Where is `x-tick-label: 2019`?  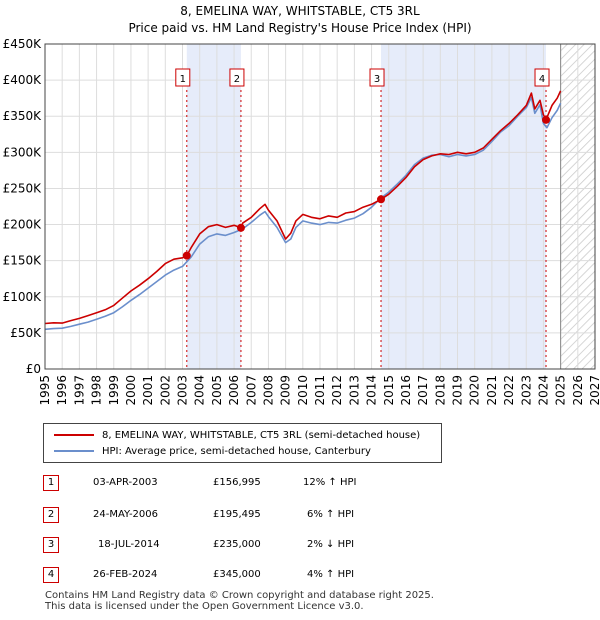 x-tick-label: 2019 is located at coordinates (458, 390).